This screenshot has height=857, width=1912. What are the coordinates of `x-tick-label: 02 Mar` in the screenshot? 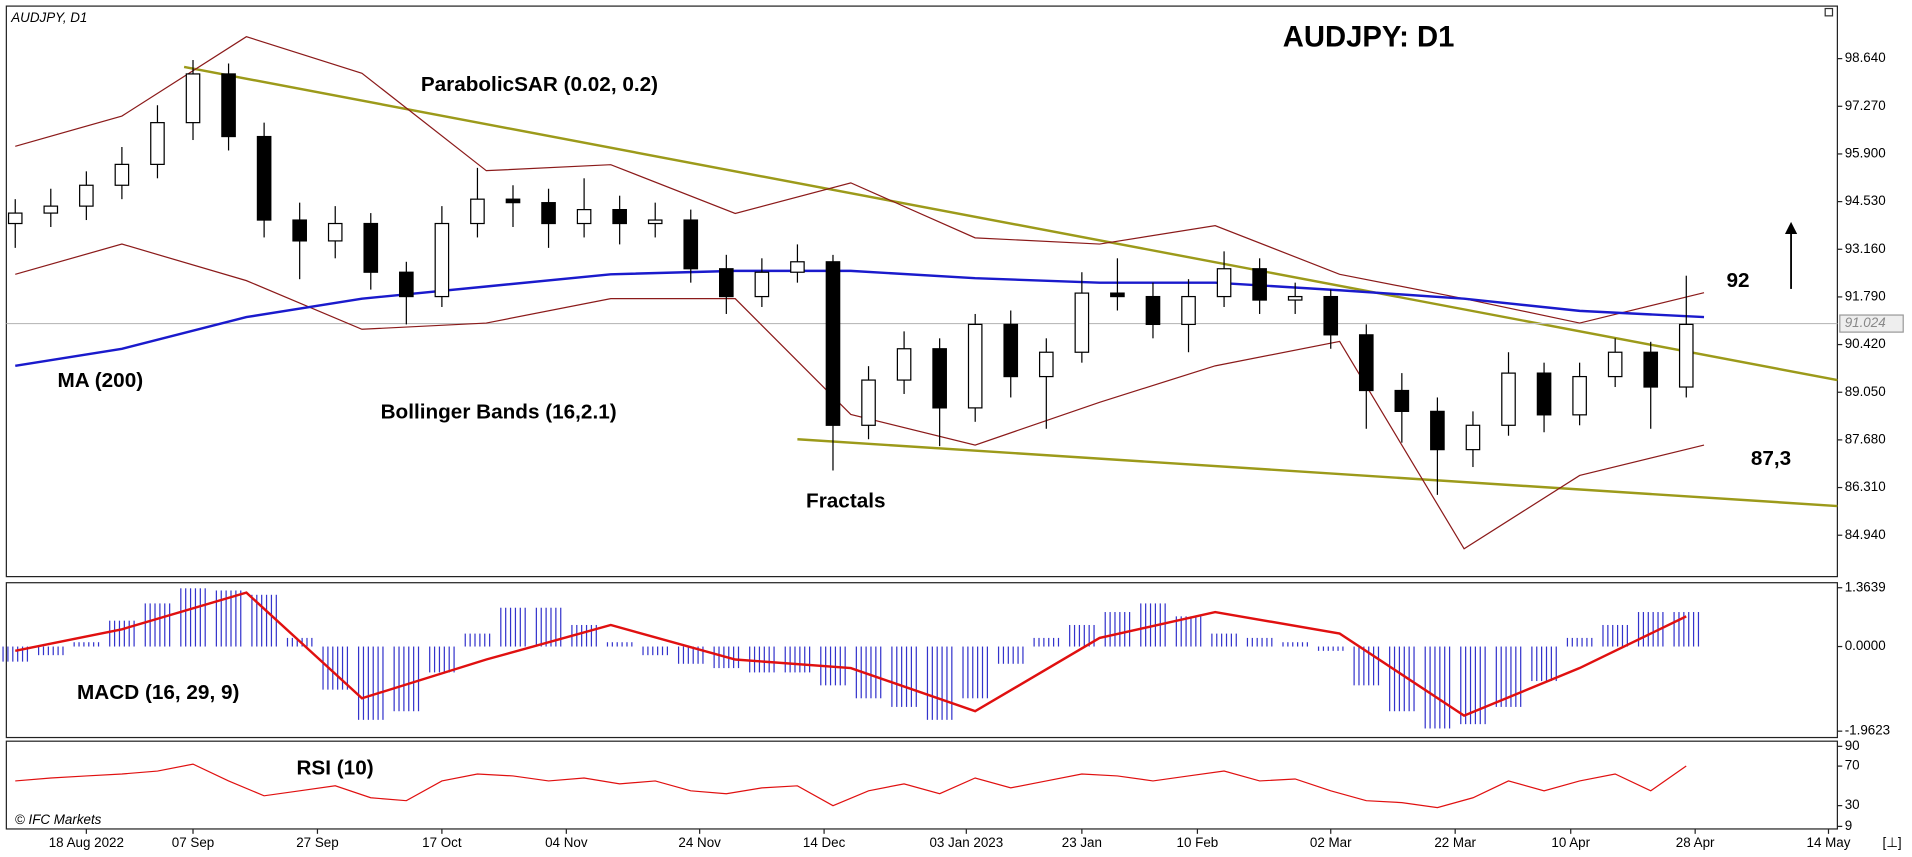 It's located at (1331, 842).